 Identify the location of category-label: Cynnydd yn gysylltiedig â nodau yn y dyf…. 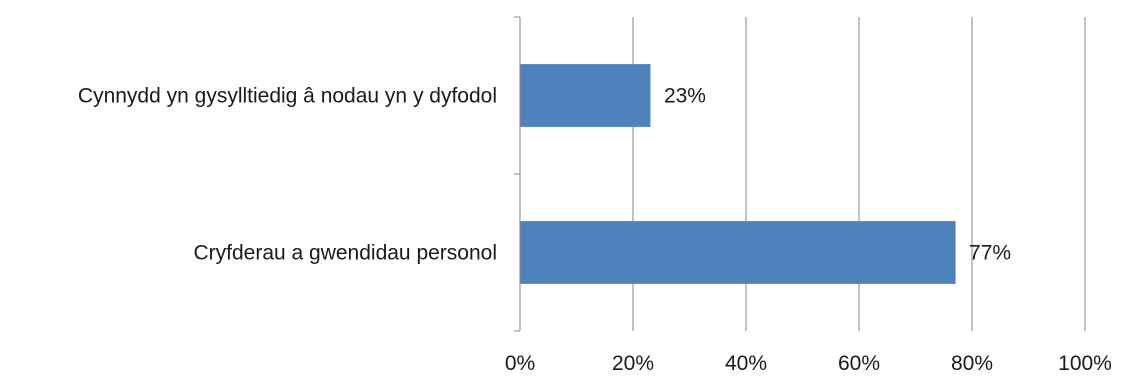
(287, 96).